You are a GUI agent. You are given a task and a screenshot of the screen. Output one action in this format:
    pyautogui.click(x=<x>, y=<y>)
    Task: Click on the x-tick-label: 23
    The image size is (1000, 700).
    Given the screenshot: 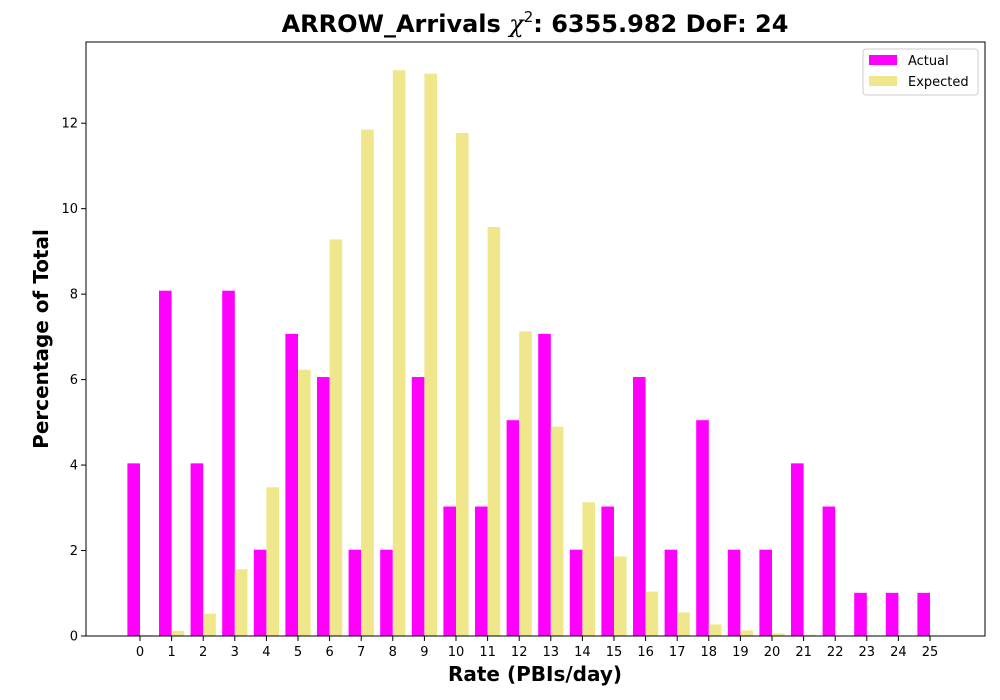 What is the action you would take?
    pyautogui.click(x=867, y=652)
    